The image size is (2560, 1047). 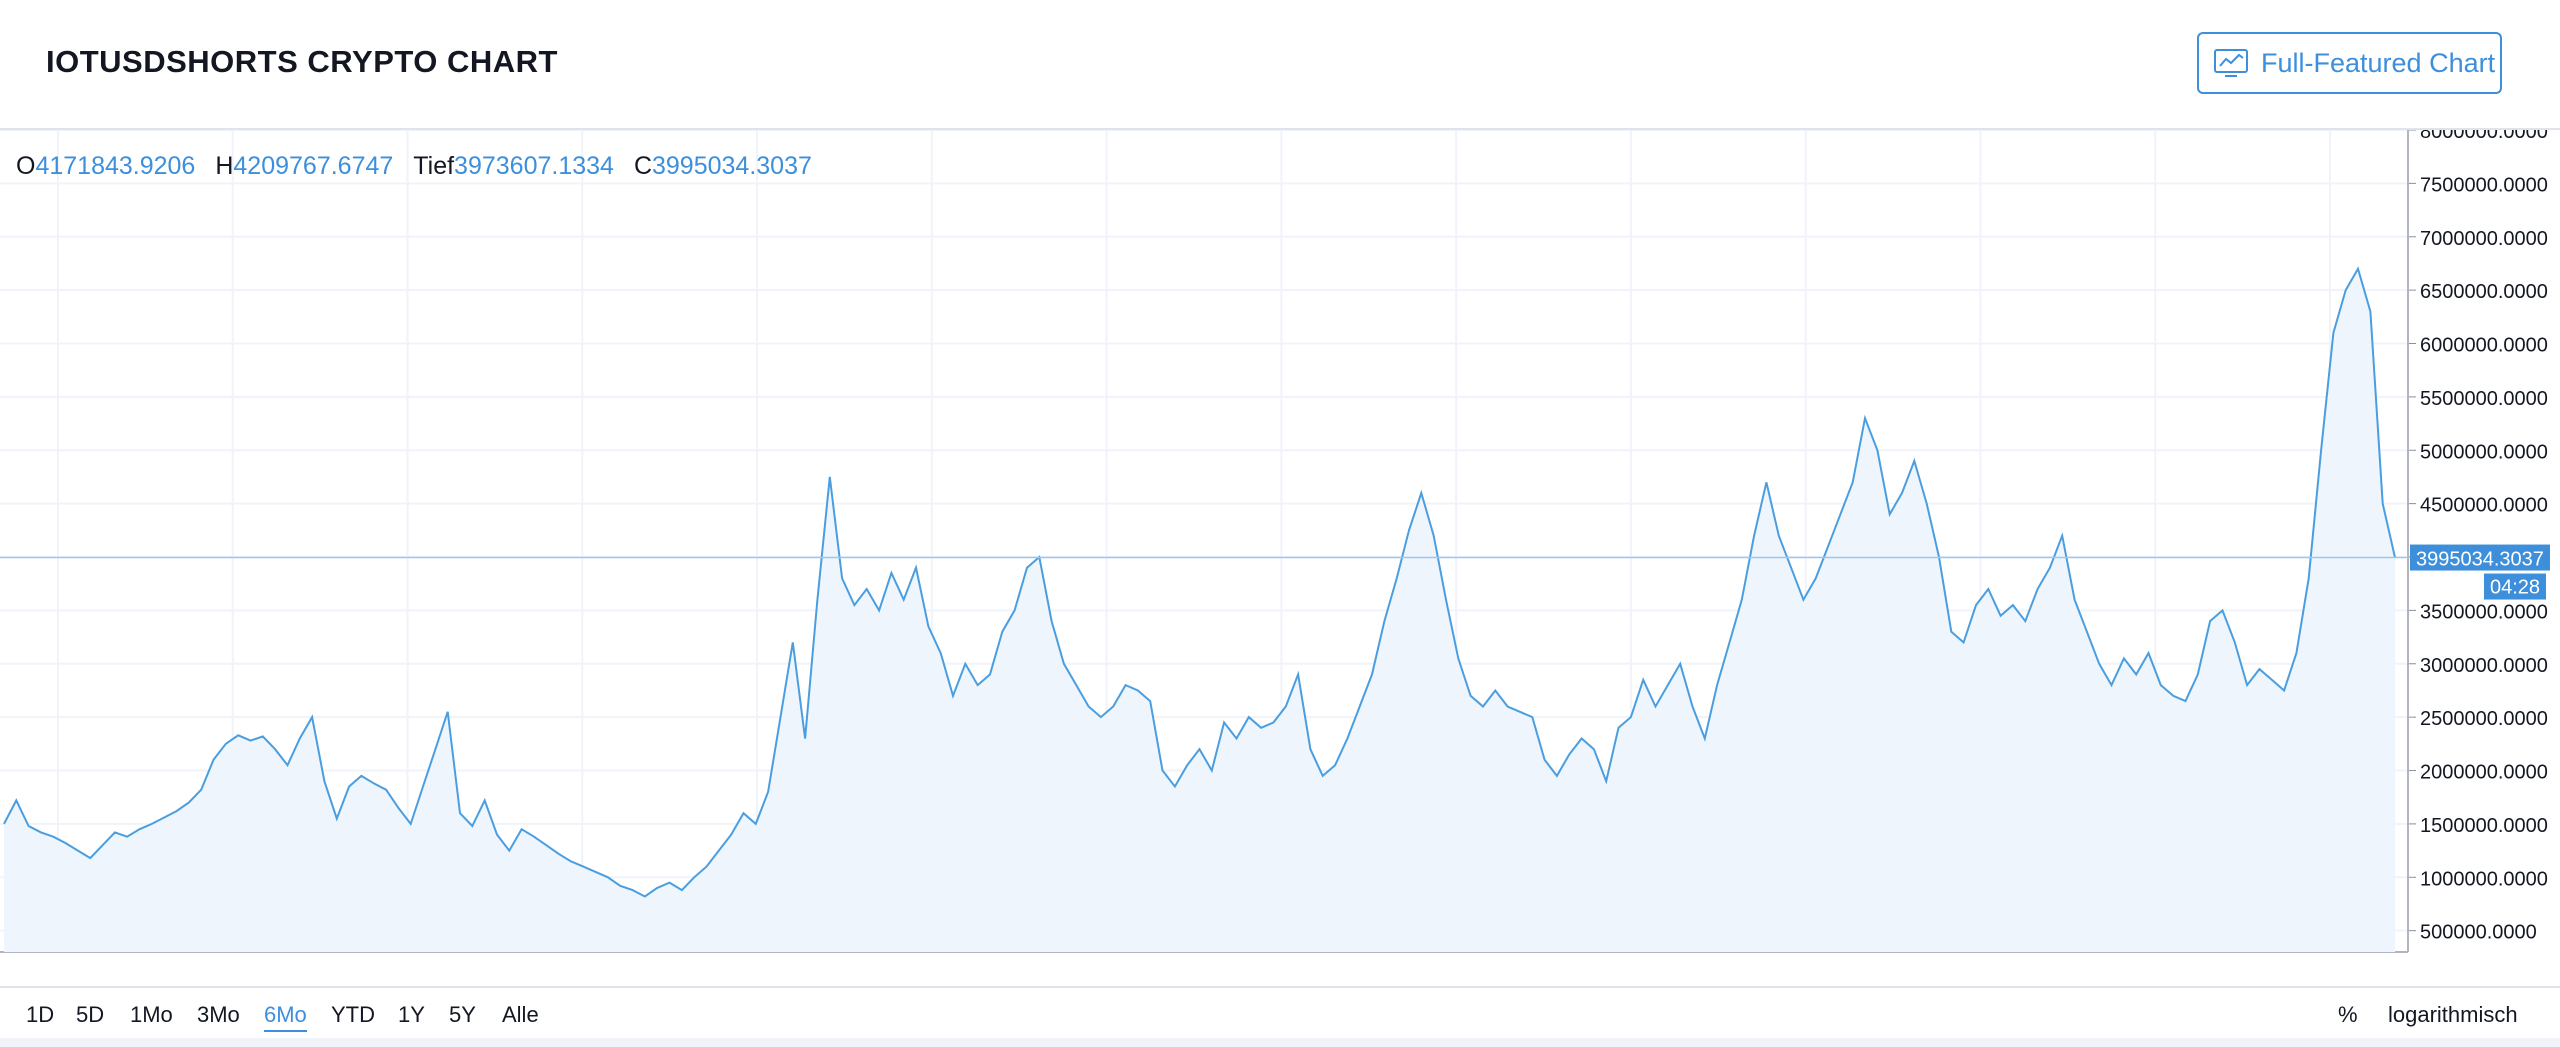 I want to click on open-value: 4171843.9206, so click(x=115, y=166).